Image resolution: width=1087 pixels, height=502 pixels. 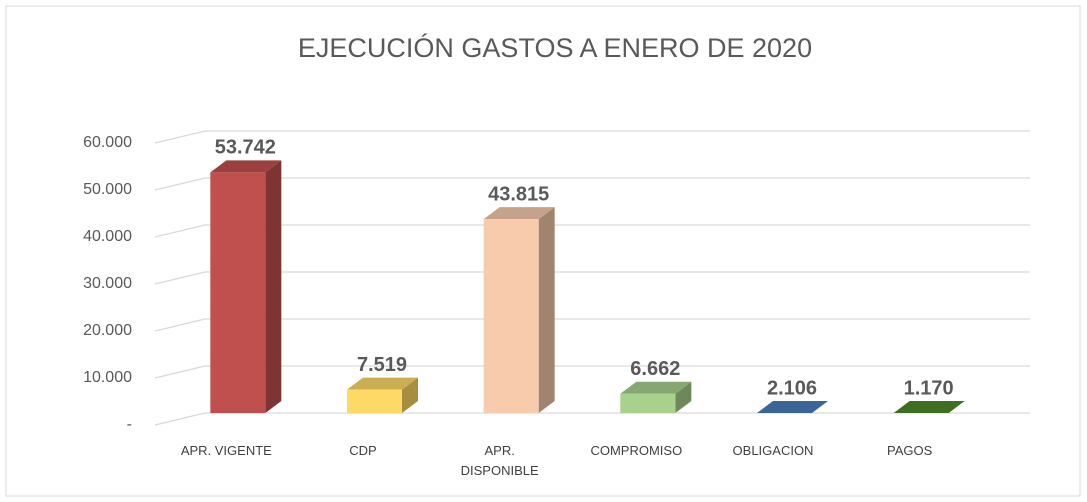 What do you see at coordinates (107, 142) in the screenshot?
I see `y-tick-label: 60.000` at bounding box center [107, 142].